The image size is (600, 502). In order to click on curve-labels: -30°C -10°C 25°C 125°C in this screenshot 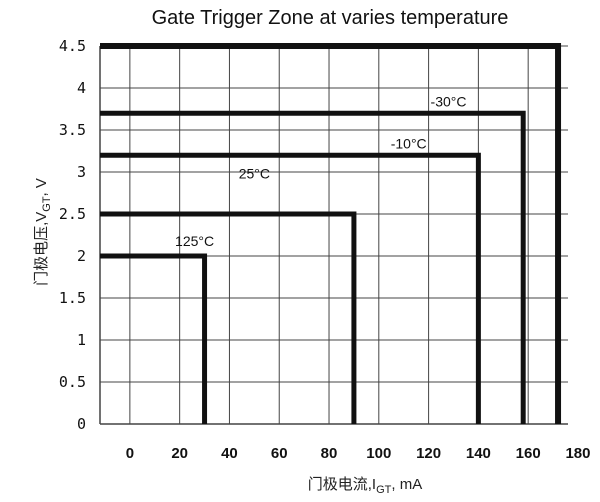, I will do `click(320, 170)`.